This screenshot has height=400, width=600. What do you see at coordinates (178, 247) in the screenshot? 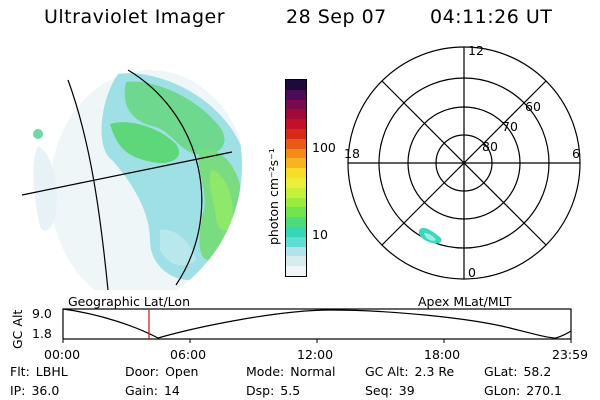
I see `aurora-patch-lower` at bounding box center [178, 247].